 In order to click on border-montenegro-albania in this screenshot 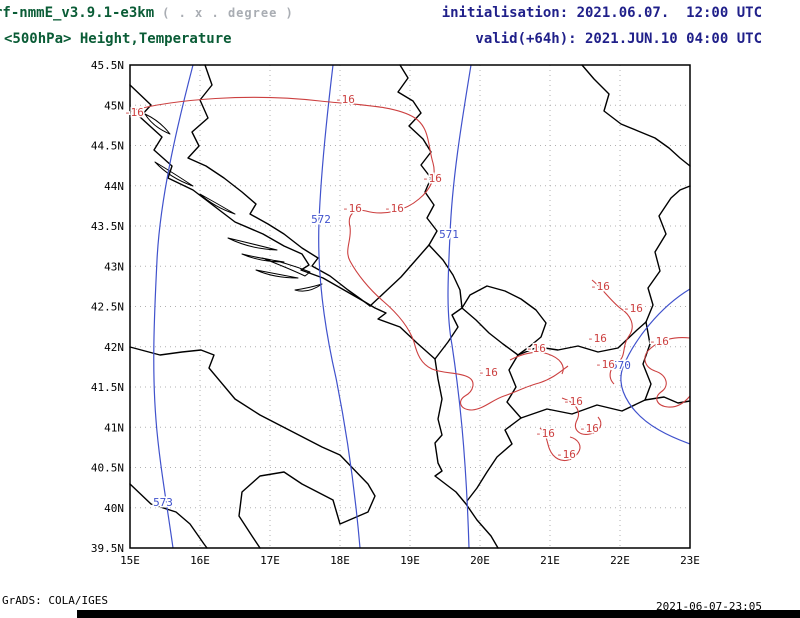, I will do `click(448, 333)`.